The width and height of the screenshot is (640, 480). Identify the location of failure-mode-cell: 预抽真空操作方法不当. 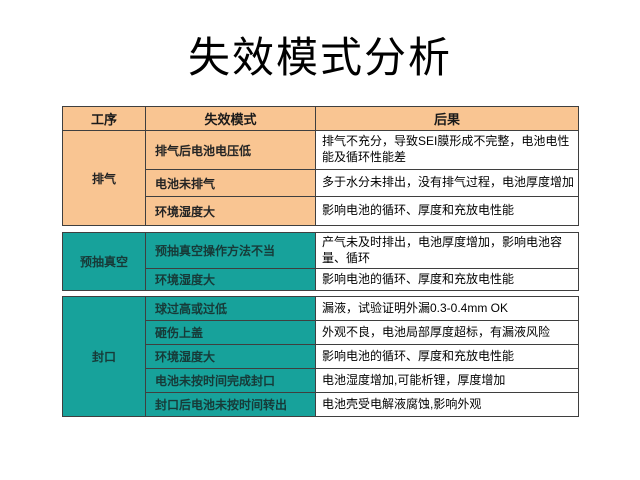
(231, 251).